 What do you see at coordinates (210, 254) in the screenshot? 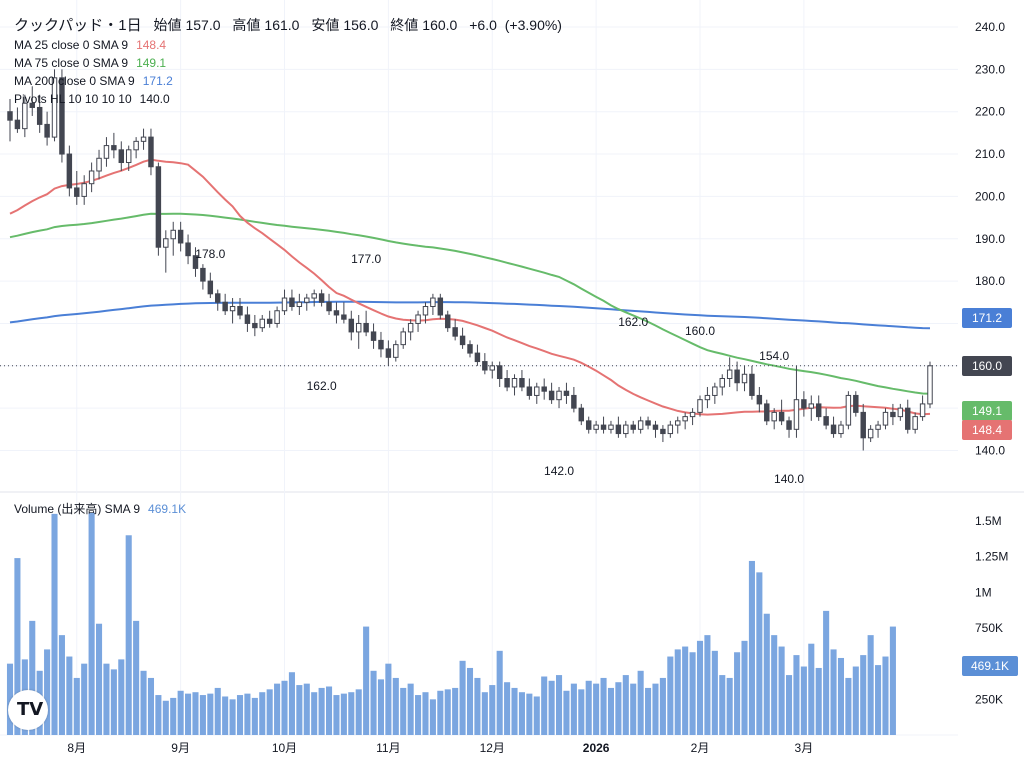
I see `pivot-label: 178.0` at bounding box center [210, 254].